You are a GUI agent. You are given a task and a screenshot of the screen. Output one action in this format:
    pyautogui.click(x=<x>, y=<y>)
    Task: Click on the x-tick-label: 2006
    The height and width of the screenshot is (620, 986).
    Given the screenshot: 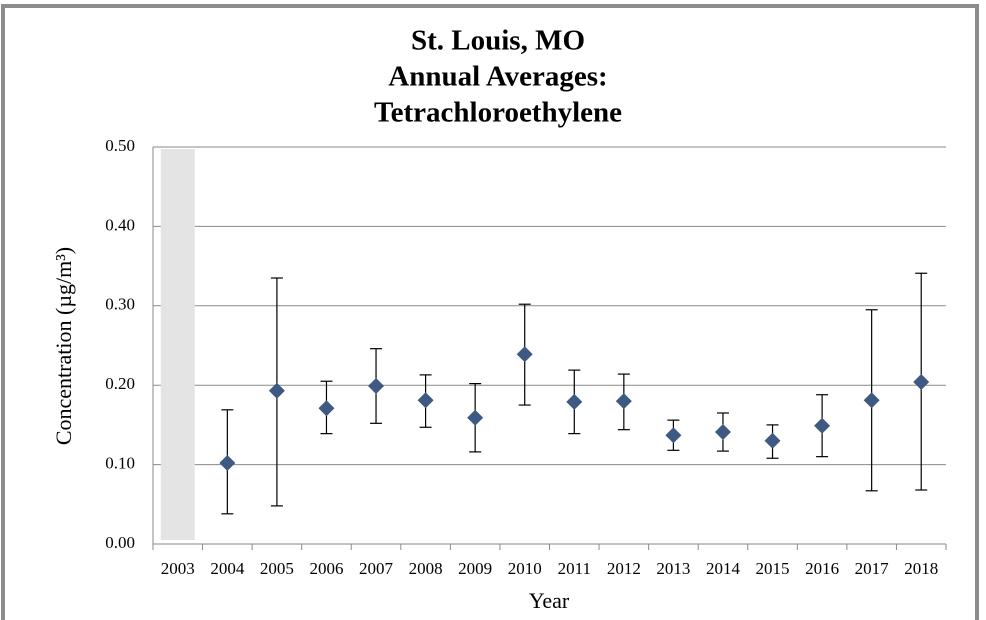 What is the action you would take?
    pyautogui.click(x=326, y=568)
    